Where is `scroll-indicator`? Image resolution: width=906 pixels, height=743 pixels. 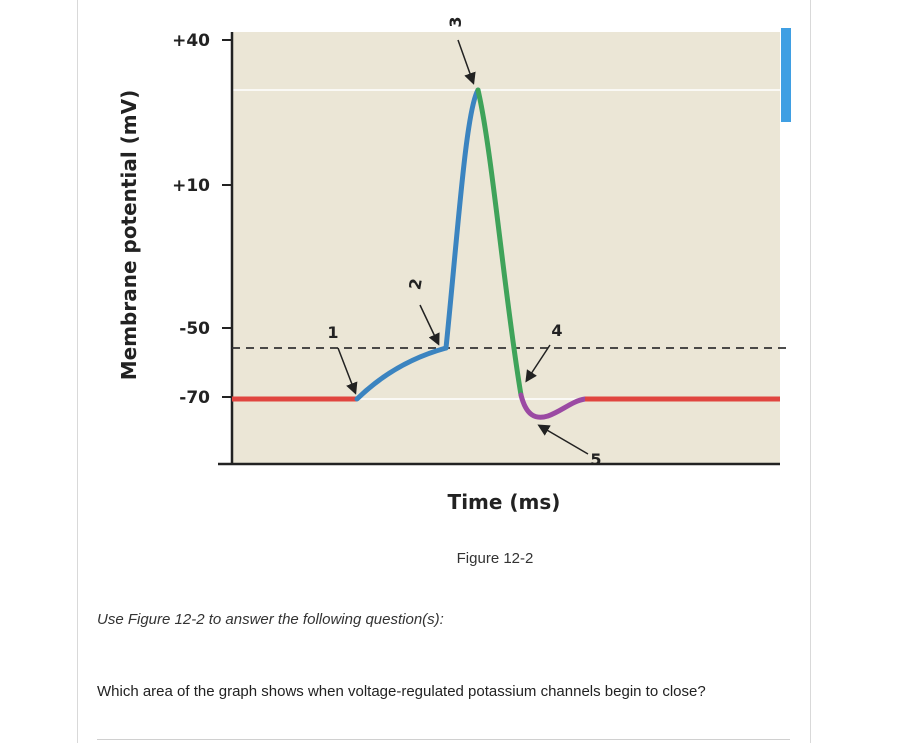 scroll-indicator is located at coordinates (786, 75).